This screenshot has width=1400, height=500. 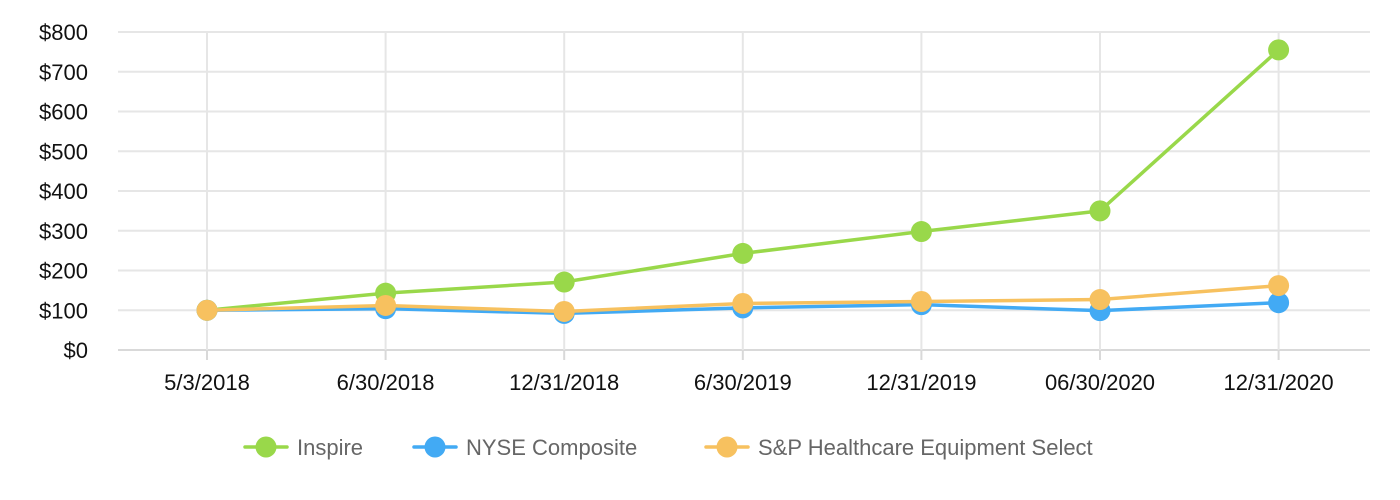 I want to click on y-tick-label: $0, so click(x=76, y=350).